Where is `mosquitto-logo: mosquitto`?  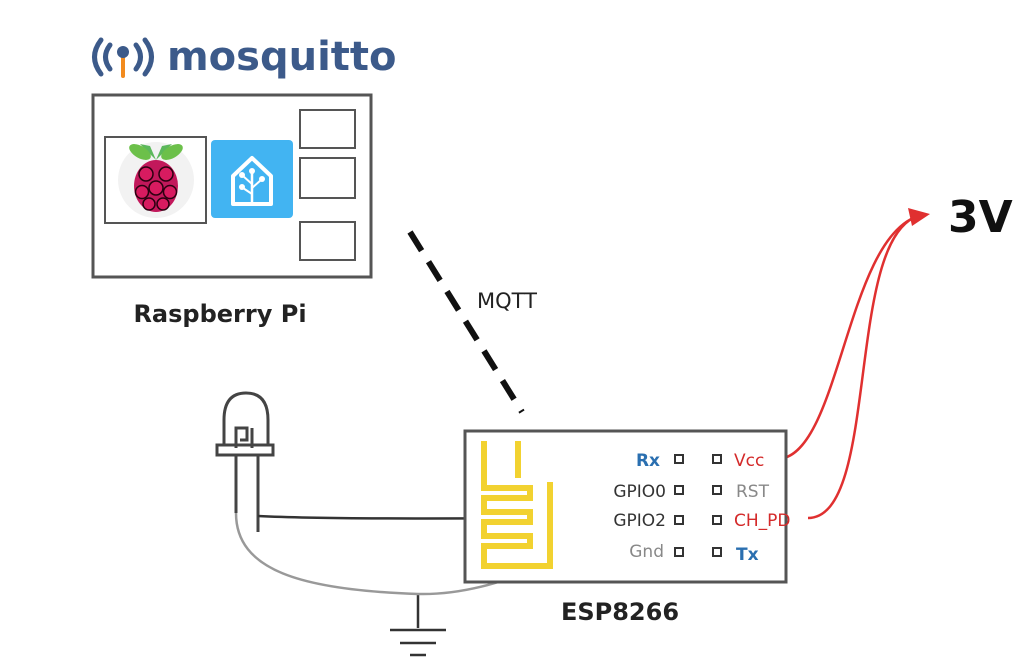
mosquitto-logo: mosquitto is located at coordinates (244, 57).